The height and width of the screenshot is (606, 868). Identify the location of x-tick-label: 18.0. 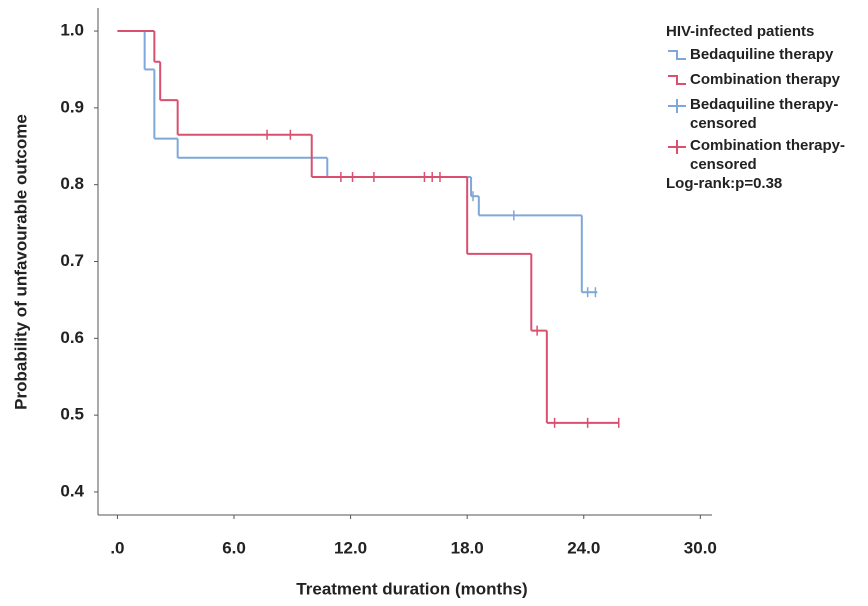
(467, 547).